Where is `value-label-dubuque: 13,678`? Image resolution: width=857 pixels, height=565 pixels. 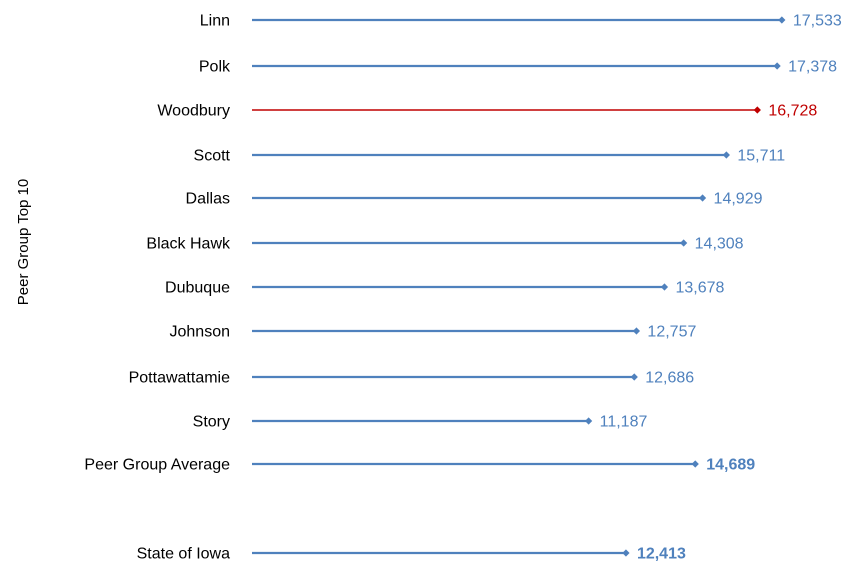 value-label-dubuque: 13,678 is located at coordinates (699, 288).